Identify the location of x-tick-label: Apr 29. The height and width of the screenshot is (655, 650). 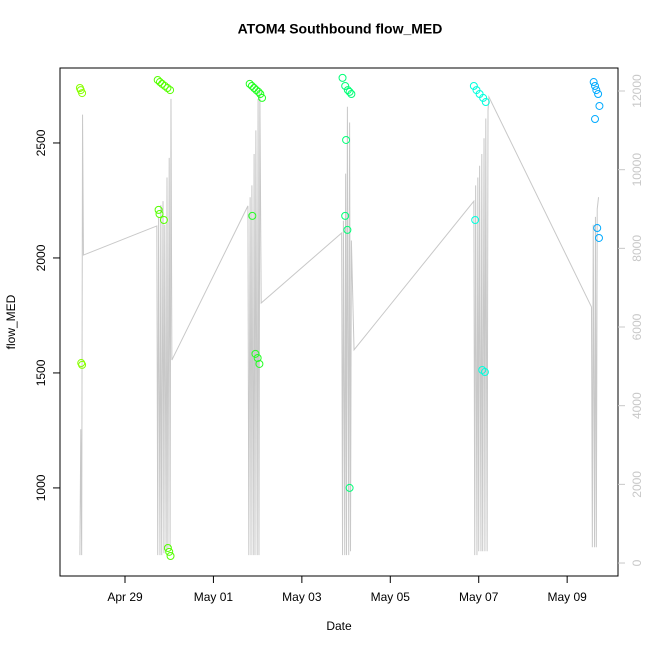
(125, 597).